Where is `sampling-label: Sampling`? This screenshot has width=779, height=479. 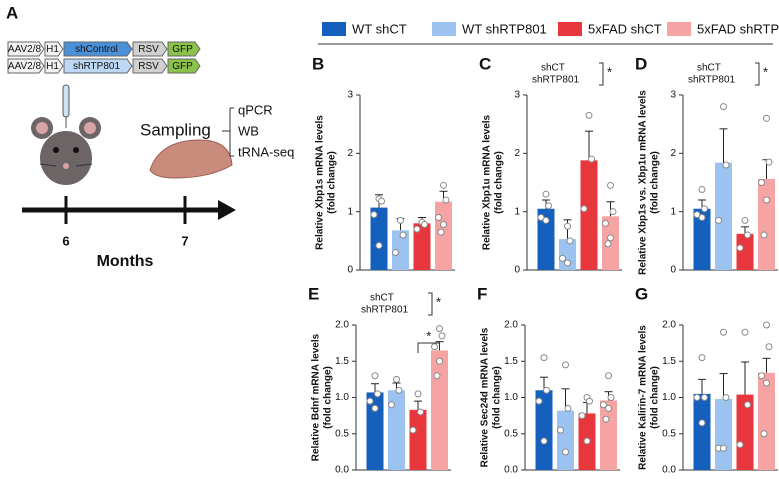 sampling-label: Sampling is located at coordinates (175, 129).